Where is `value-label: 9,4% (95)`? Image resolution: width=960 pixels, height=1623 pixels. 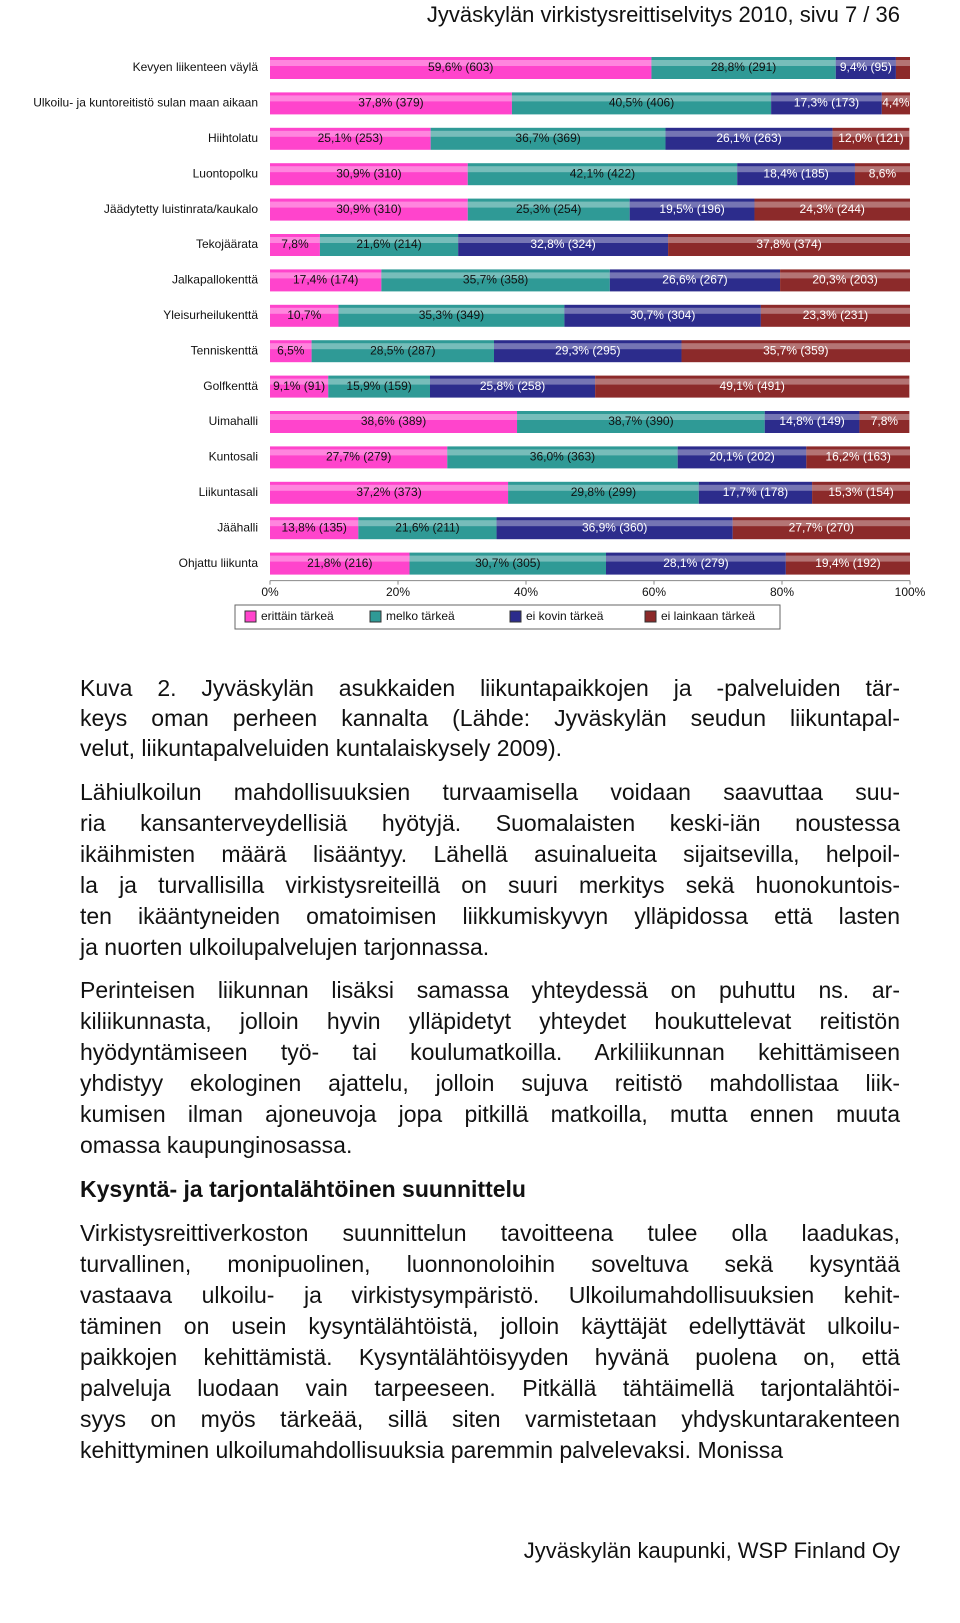
value-label: 9,4% (95) is located at coordinates (866, 67).